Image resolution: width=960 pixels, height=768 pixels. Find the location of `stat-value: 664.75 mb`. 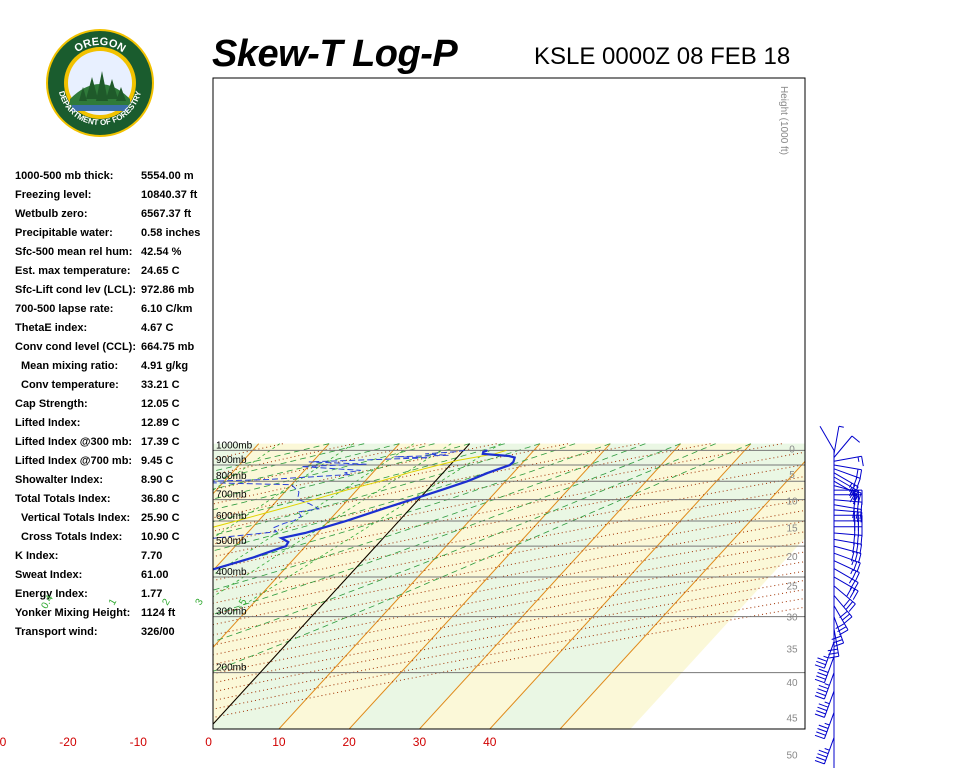

stat-value: 664.75 mb is located at coordinates (168, 347).